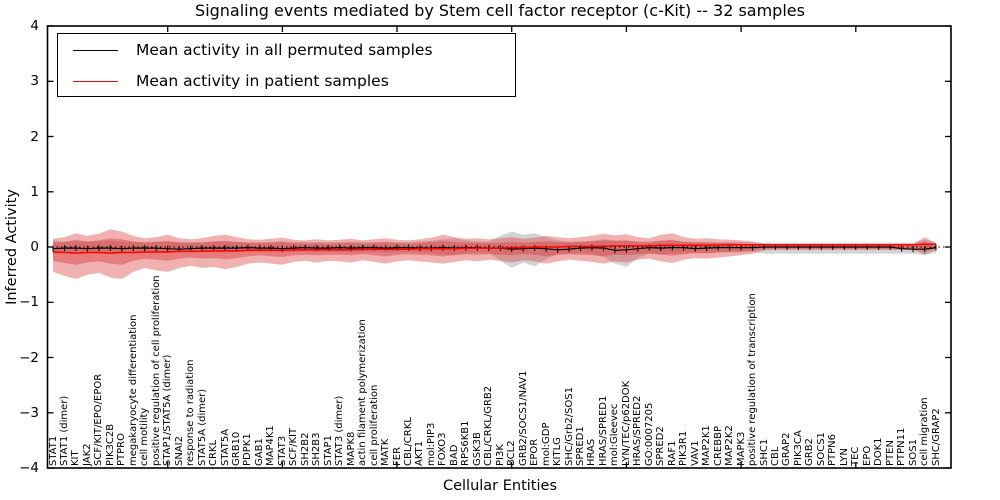 The image size is (1000, 500). What do you see at coordinates (844, 457) in the screenshot?
I see `x-category-label: LYN` at bounding box center [844, 457].